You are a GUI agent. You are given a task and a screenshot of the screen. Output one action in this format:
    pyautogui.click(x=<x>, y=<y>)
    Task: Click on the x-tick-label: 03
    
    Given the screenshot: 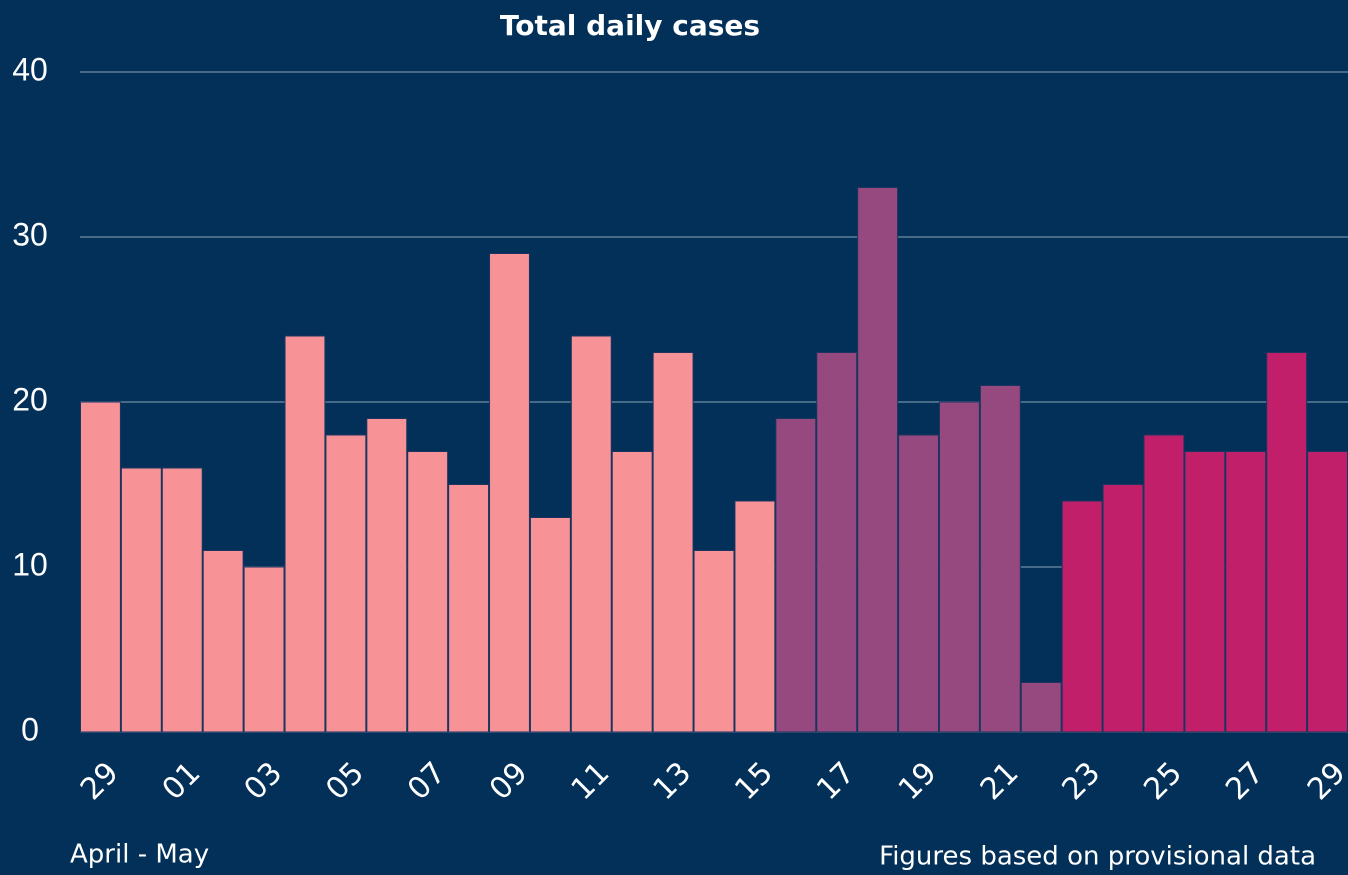 What is the action you would take?
    pyautogui.click(x=263, y=781)
    